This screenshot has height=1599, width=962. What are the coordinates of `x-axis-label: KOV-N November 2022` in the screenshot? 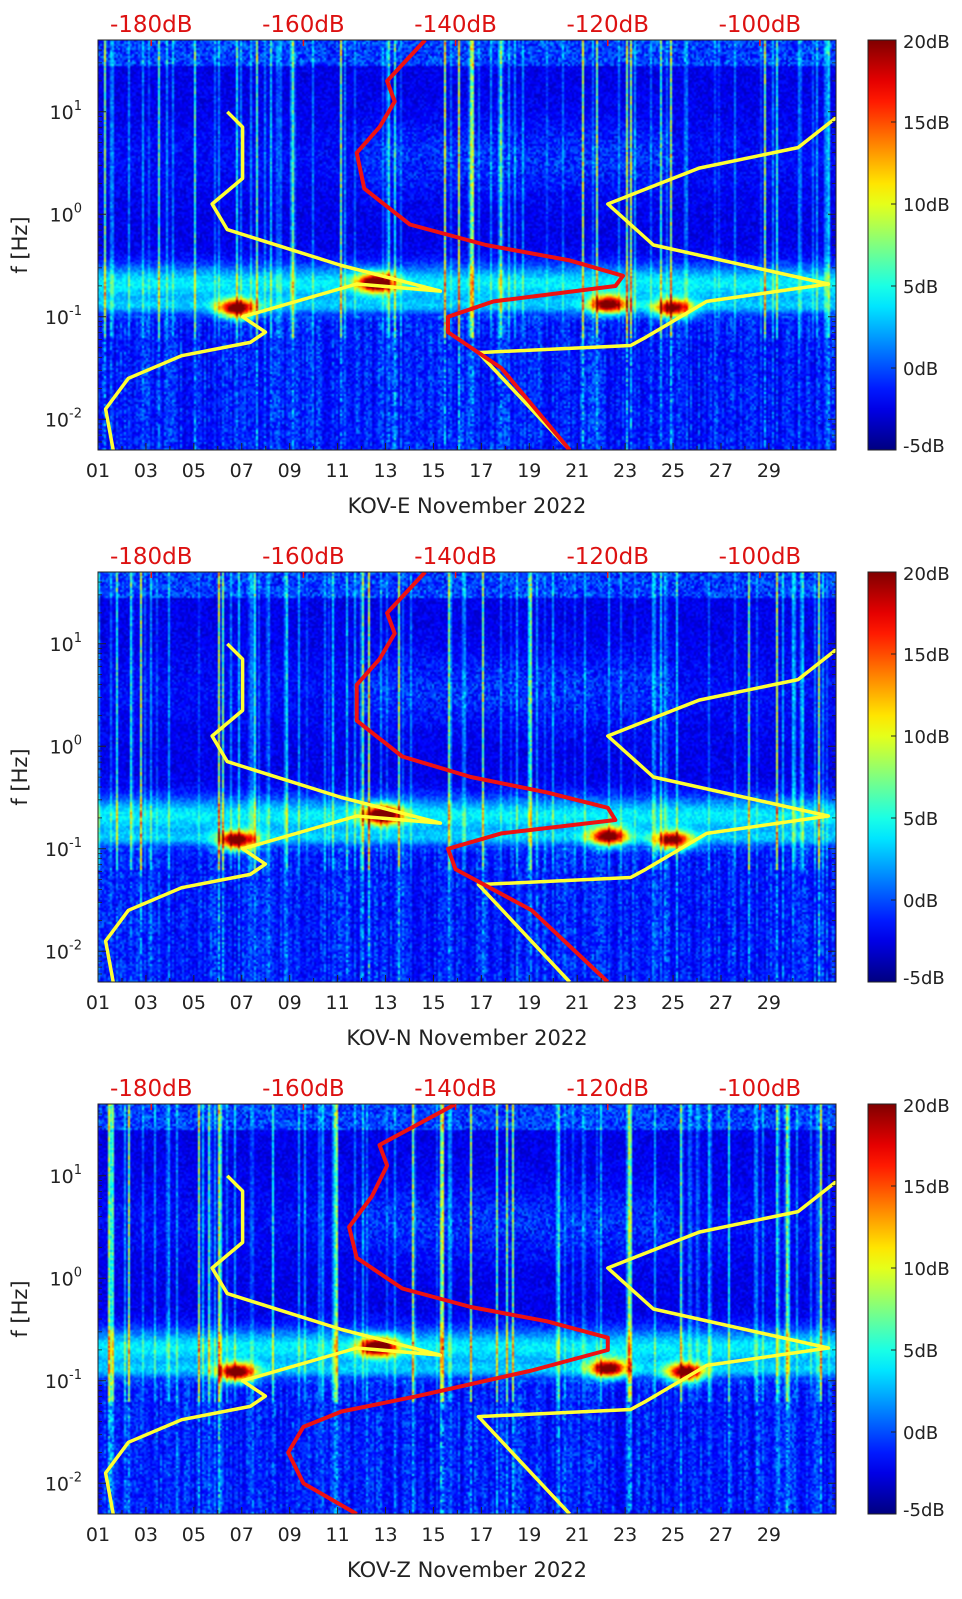 It's located at (466, 1038).